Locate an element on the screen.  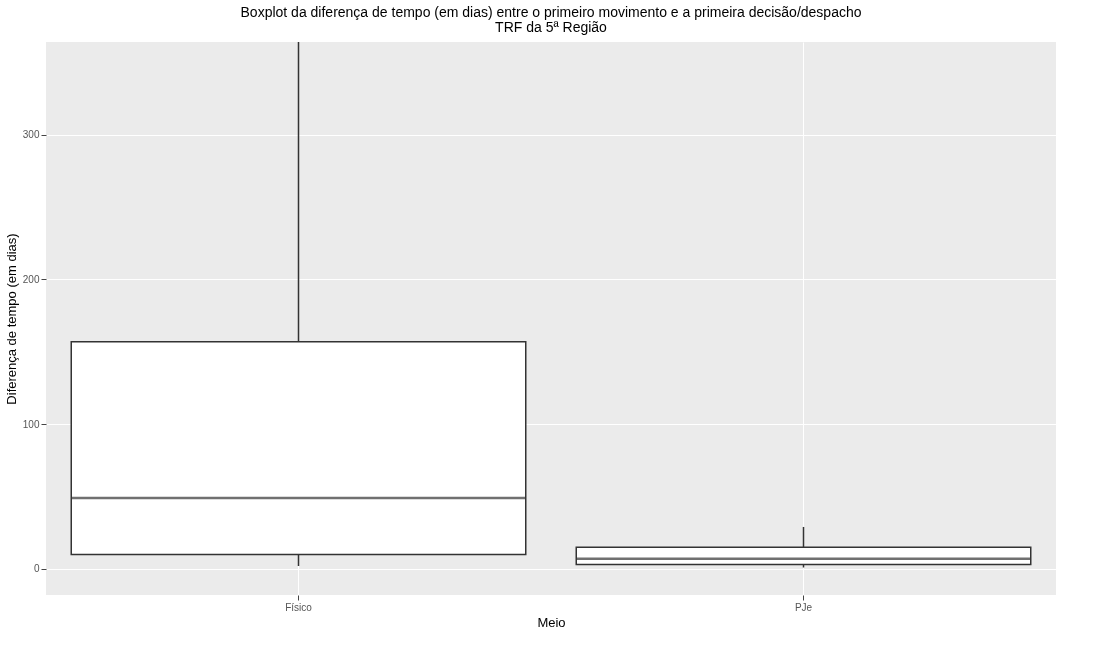
y-axis-title: Diferença de tempo (em dias) is located at coordinates (11, 319).